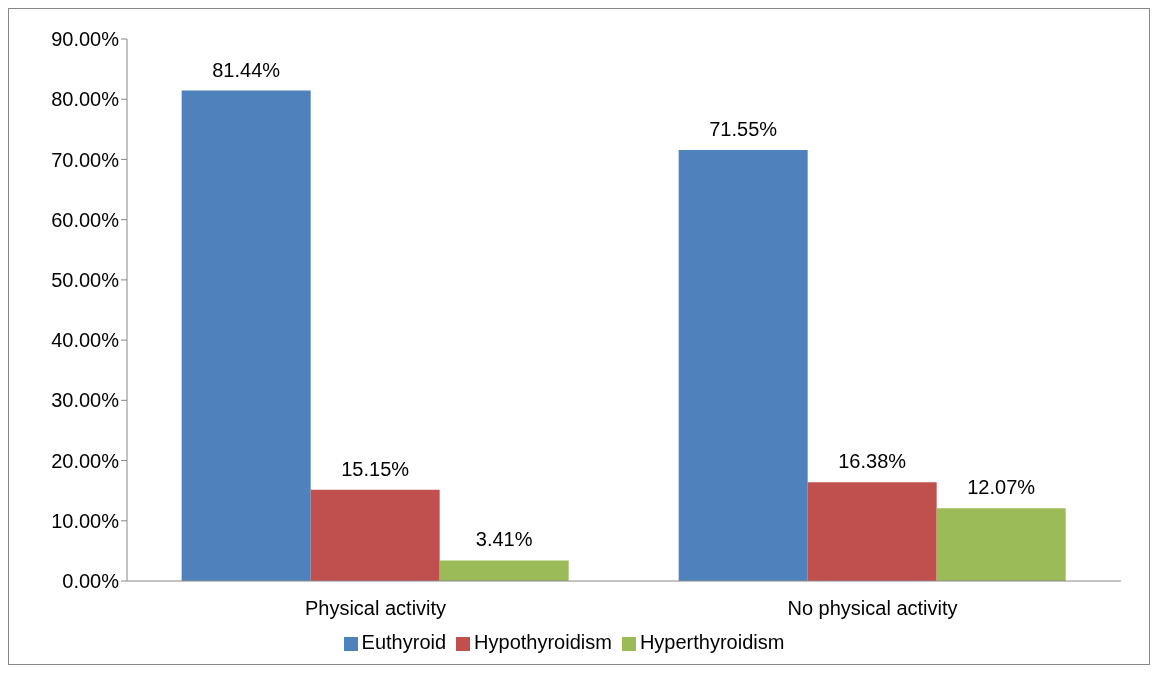 The image size is (1160, 675). Describe the element at coordinates (85, 159) in the screenshot. I see `y-tick-label: 70.00%` at that location.